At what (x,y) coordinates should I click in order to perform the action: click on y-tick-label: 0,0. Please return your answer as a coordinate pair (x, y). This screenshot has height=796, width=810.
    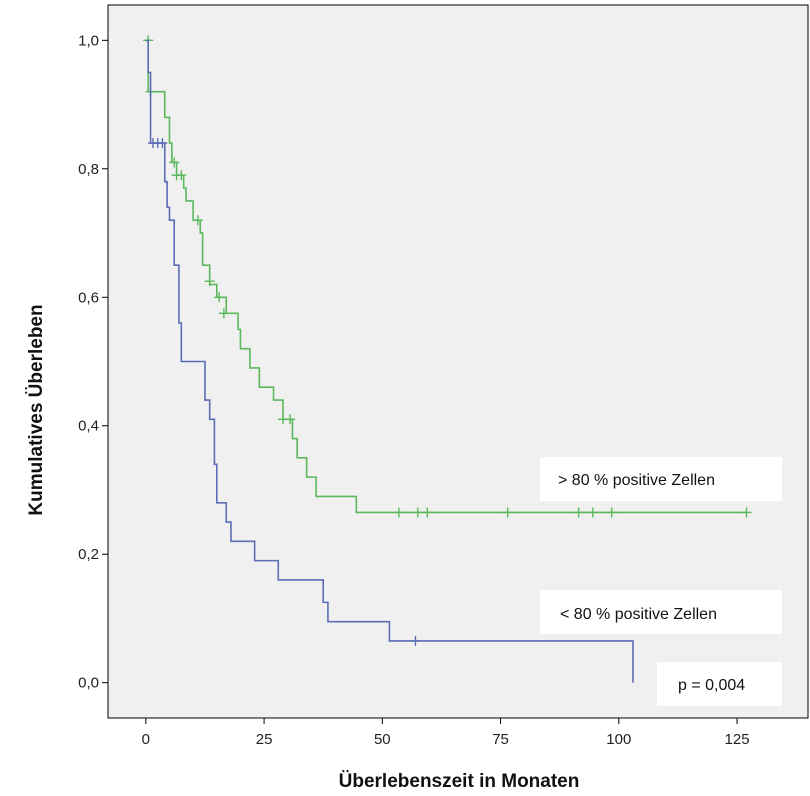
    Looking at the image, I should click on (88, 683).